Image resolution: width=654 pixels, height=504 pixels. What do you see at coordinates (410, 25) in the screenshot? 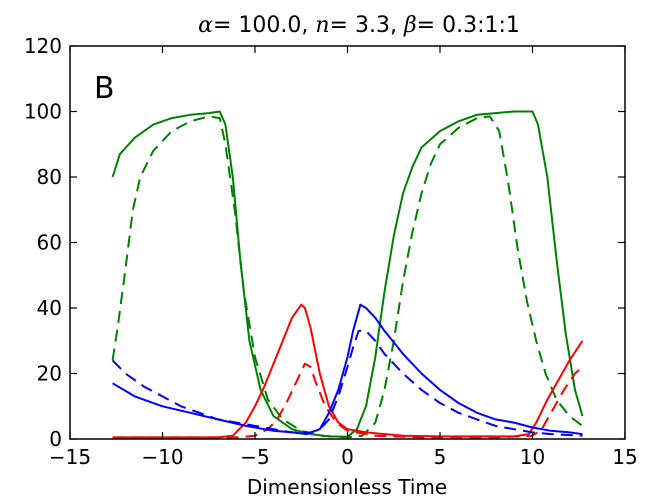
I see `title-beta-symbol: β` at bounding box center [410, 25].